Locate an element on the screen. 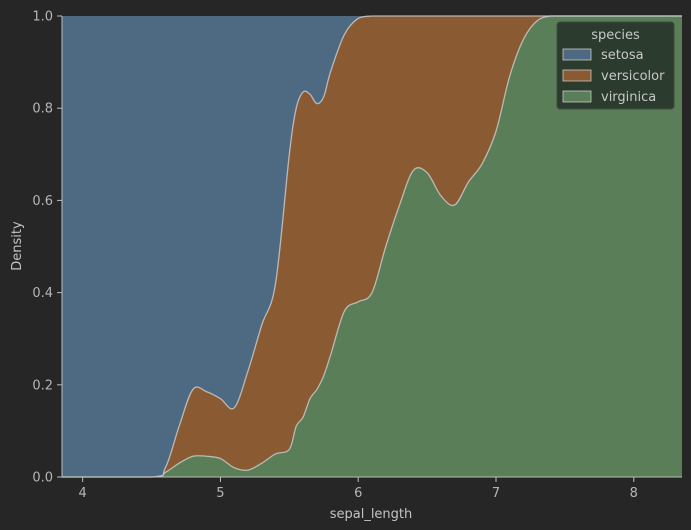 The height and width of the screenshot is (530, 691). legend-swatch-versicolor is located at coordinates (577, 75).